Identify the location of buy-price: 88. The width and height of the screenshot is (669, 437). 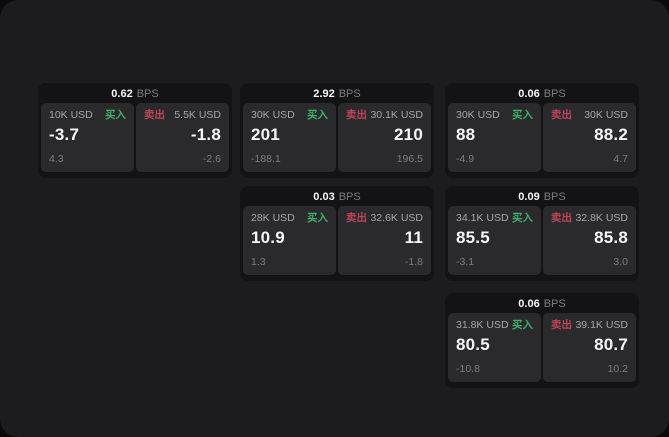
(466, 134).